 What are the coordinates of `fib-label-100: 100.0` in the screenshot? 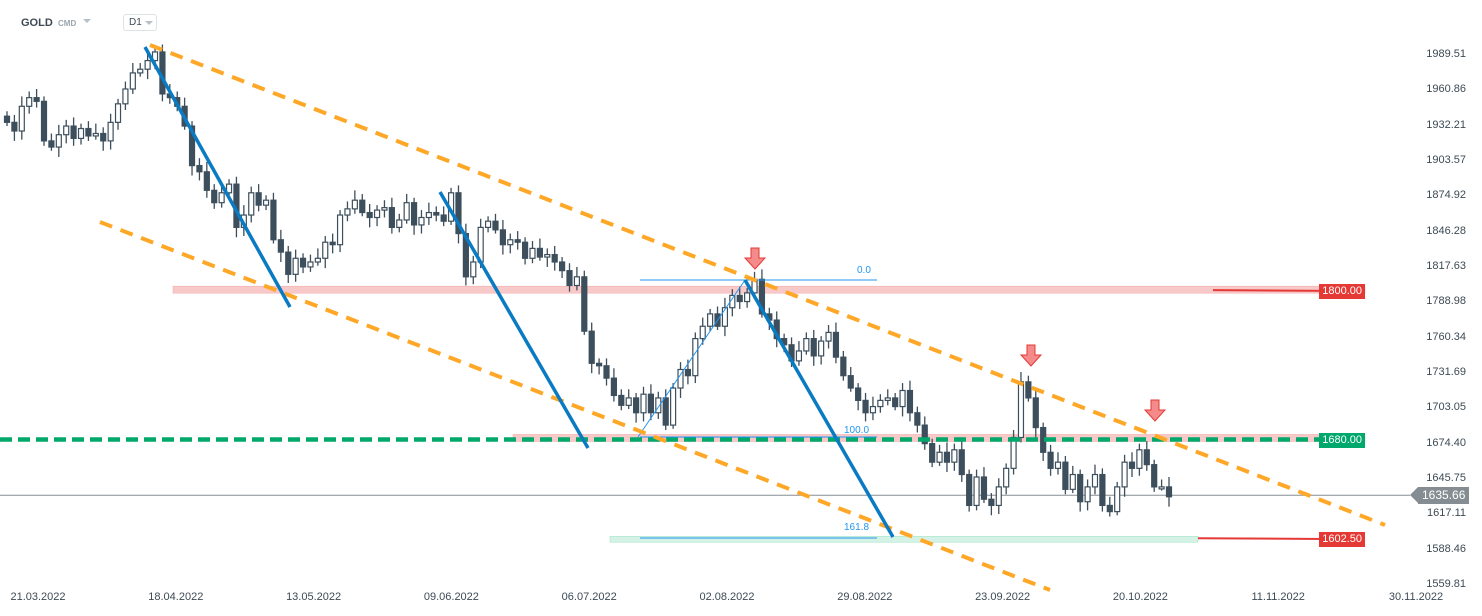 It's located at (857, 430).